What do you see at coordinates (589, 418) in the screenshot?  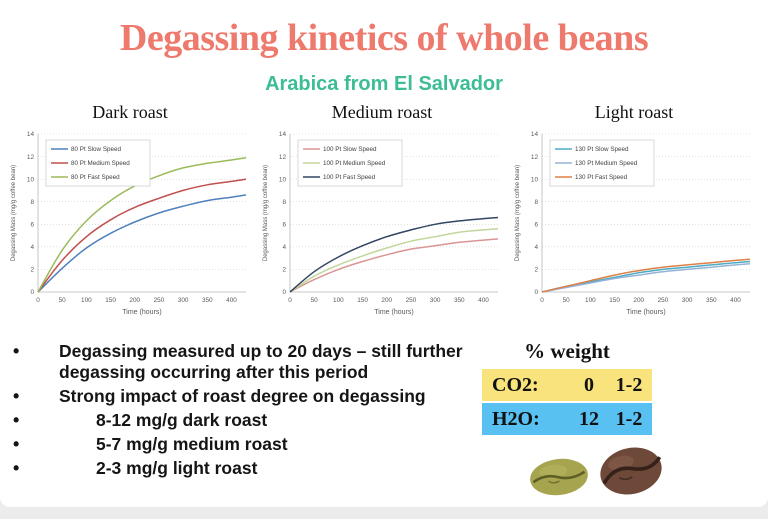 I see `h2o-value-1: 12` at bounding box center [589, 418].